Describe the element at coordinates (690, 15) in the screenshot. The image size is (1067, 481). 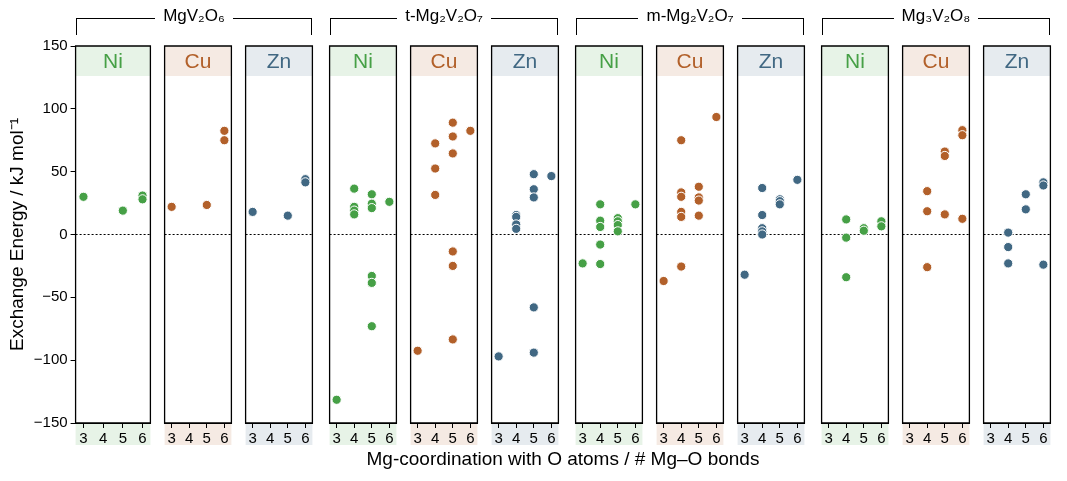
I see `chart-subtitle: m-Mg₂V₂O₇` at that location.